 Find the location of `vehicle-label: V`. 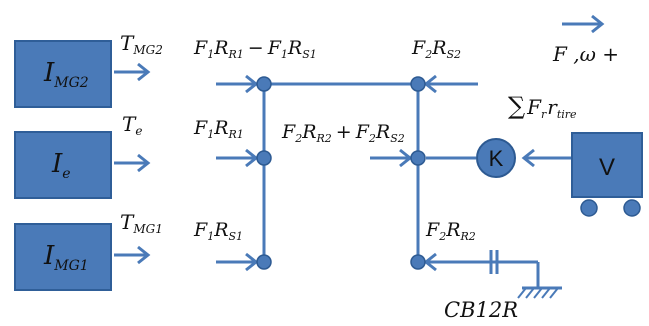

vehicle-label: V is located at coordinates (607, 167).